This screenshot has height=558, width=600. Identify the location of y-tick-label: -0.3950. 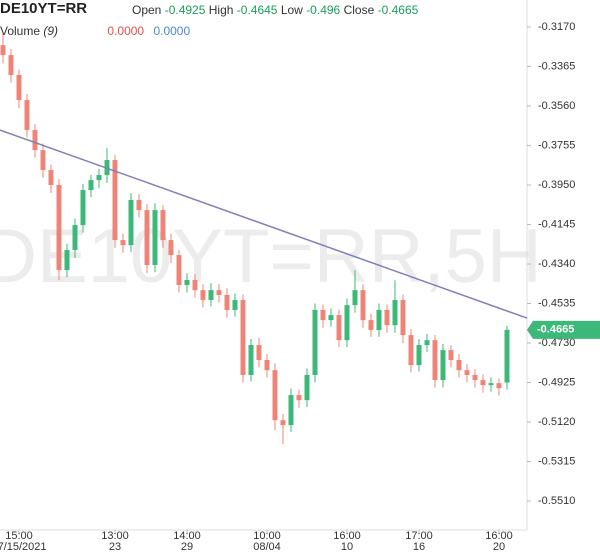
(556, 185).